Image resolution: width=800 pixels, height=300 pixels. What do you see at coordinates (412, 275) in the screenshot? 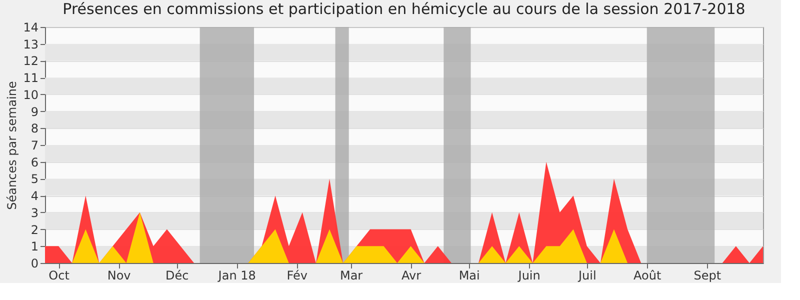
I see `x-tick-label: Avr` at bounding box center [412, 275].